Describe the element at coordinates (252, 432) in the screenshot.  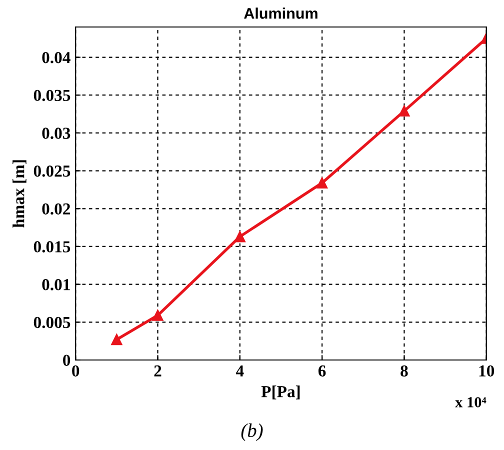
I see `text: (b)` at that location.